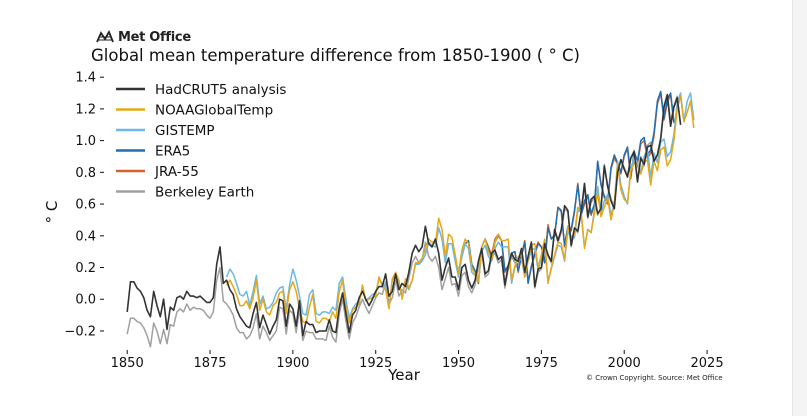 The height and width of the screenshot is (416, 807). What do you see at coordinates (85, 300) in the screenshot?
I see `y-tick-label: 0.0` at bounding box center [85, 300].